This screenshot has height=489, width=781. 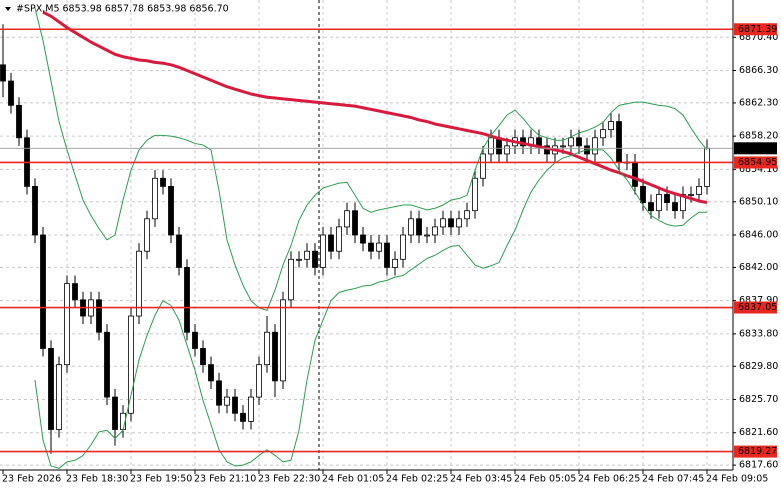 What do you see at coordinates (758, 136) in the screenshot?
I see `y-tick-label: 6858.20` at bounding box center [758, 136].